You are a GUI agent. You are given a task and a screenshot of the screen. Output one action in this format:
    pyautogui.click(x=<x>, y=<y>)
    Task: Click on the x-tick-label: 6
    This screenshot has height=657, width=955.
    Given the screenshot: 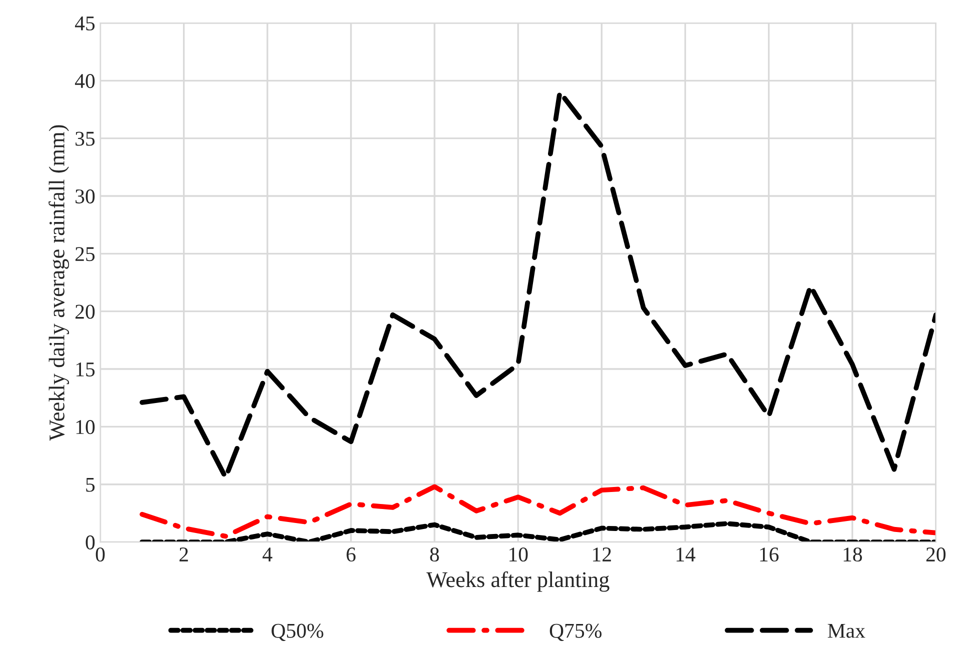 What is the action you would take?
    pyautogui.click(x=351, y=555)
    